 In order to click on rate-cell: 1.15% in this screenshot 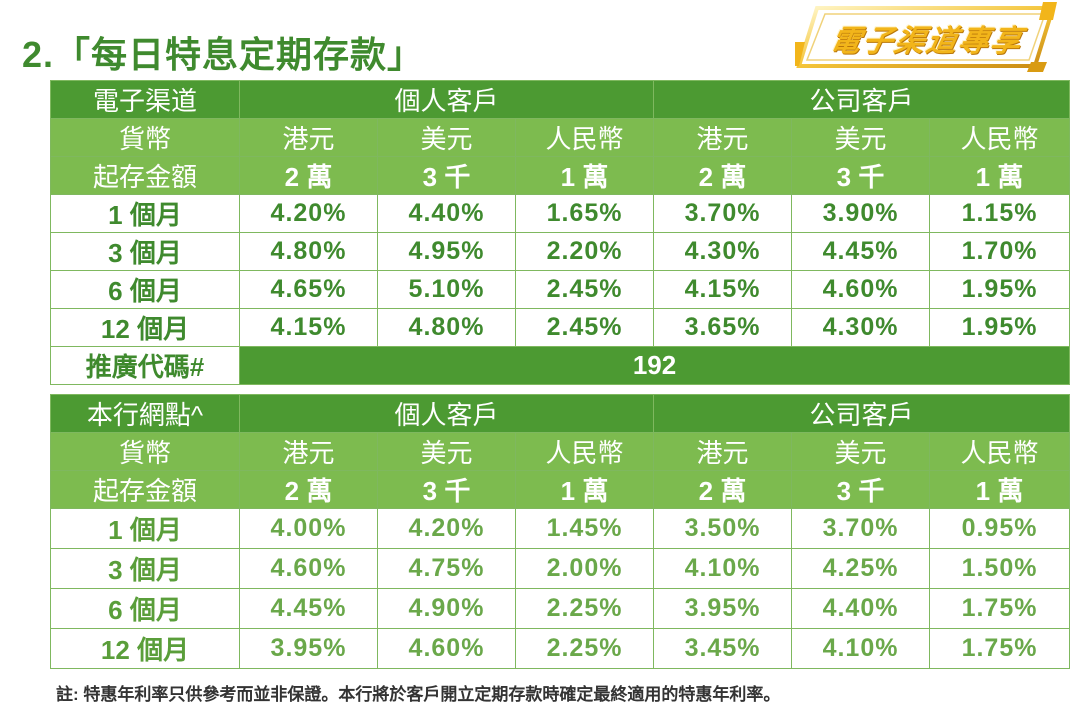, I will do `click(1000, 213)`.